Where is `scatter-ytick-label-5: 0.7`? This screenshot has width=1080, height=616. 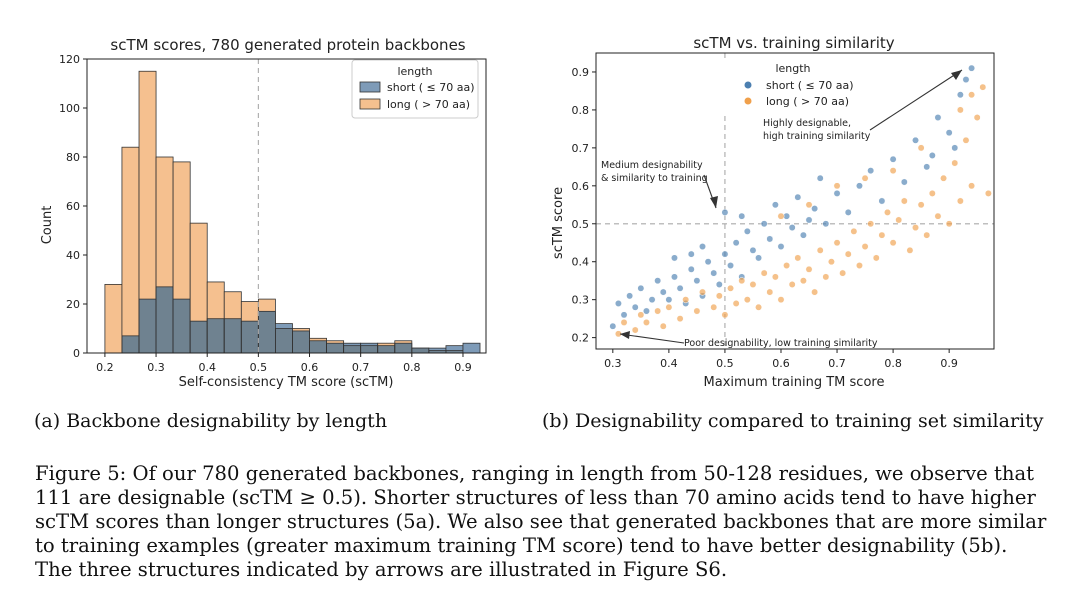 scatter-ytick-label-5: 0.7 is located at coordinates (581, 148).